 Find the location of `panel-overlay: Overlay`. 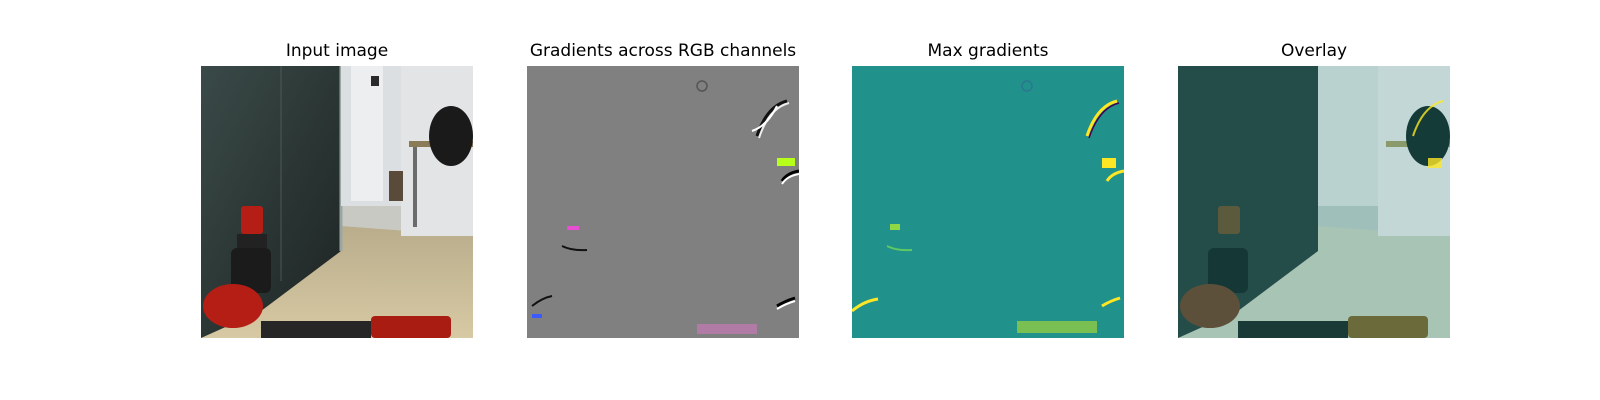

panel-overlay: Overlay is located at coordinates (1314, 187).